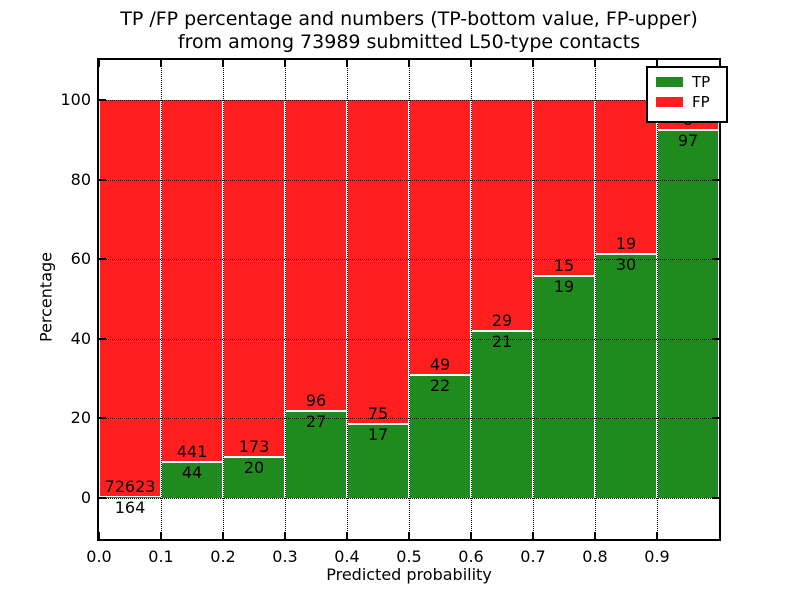 The image size is (800, 600). Describe the element at coordinates (564, 265) in the screenshot. I see `fp-count-label: 15` at that location.